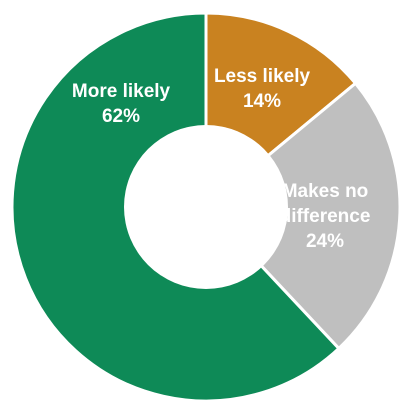 This screenshot has width=411, height=410. I want to click on slice-value-makes-no-difference: 24%, so click(325, 241).